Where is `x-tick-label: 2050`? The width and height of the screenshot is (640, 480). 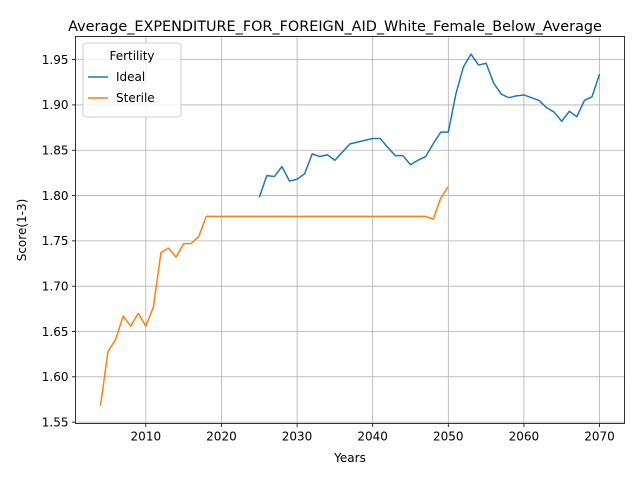
x-tick-label: 2050 is located at coordinates (448, 437).